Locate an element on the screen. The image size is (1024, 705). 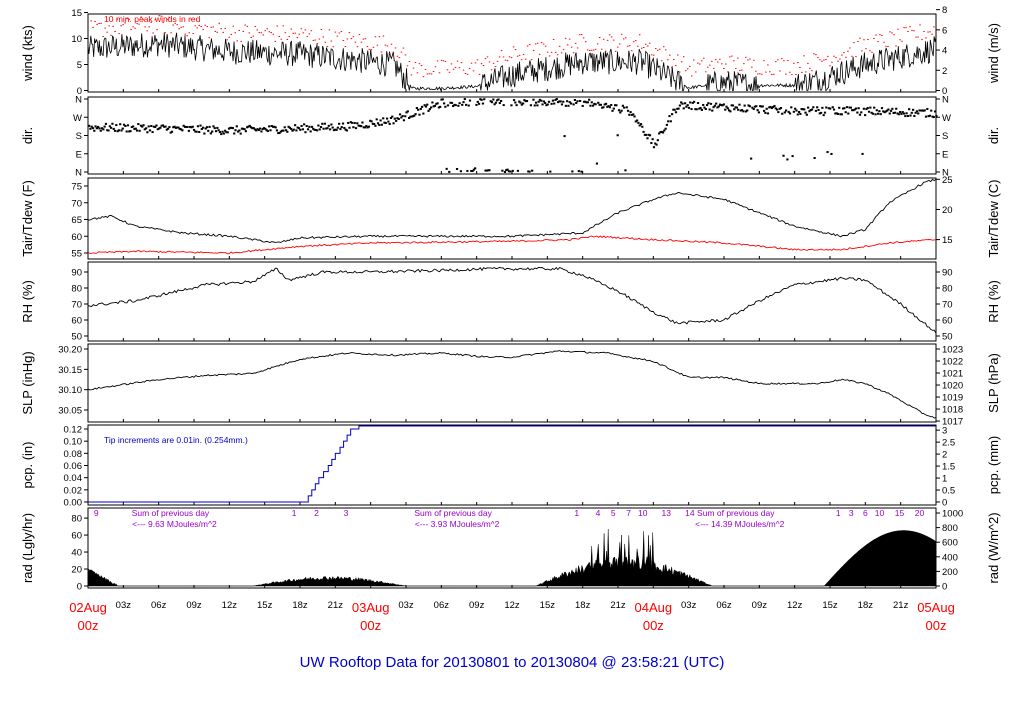
wind-ylabel-right: wind (m/s) is located at coordinates (993, 53).